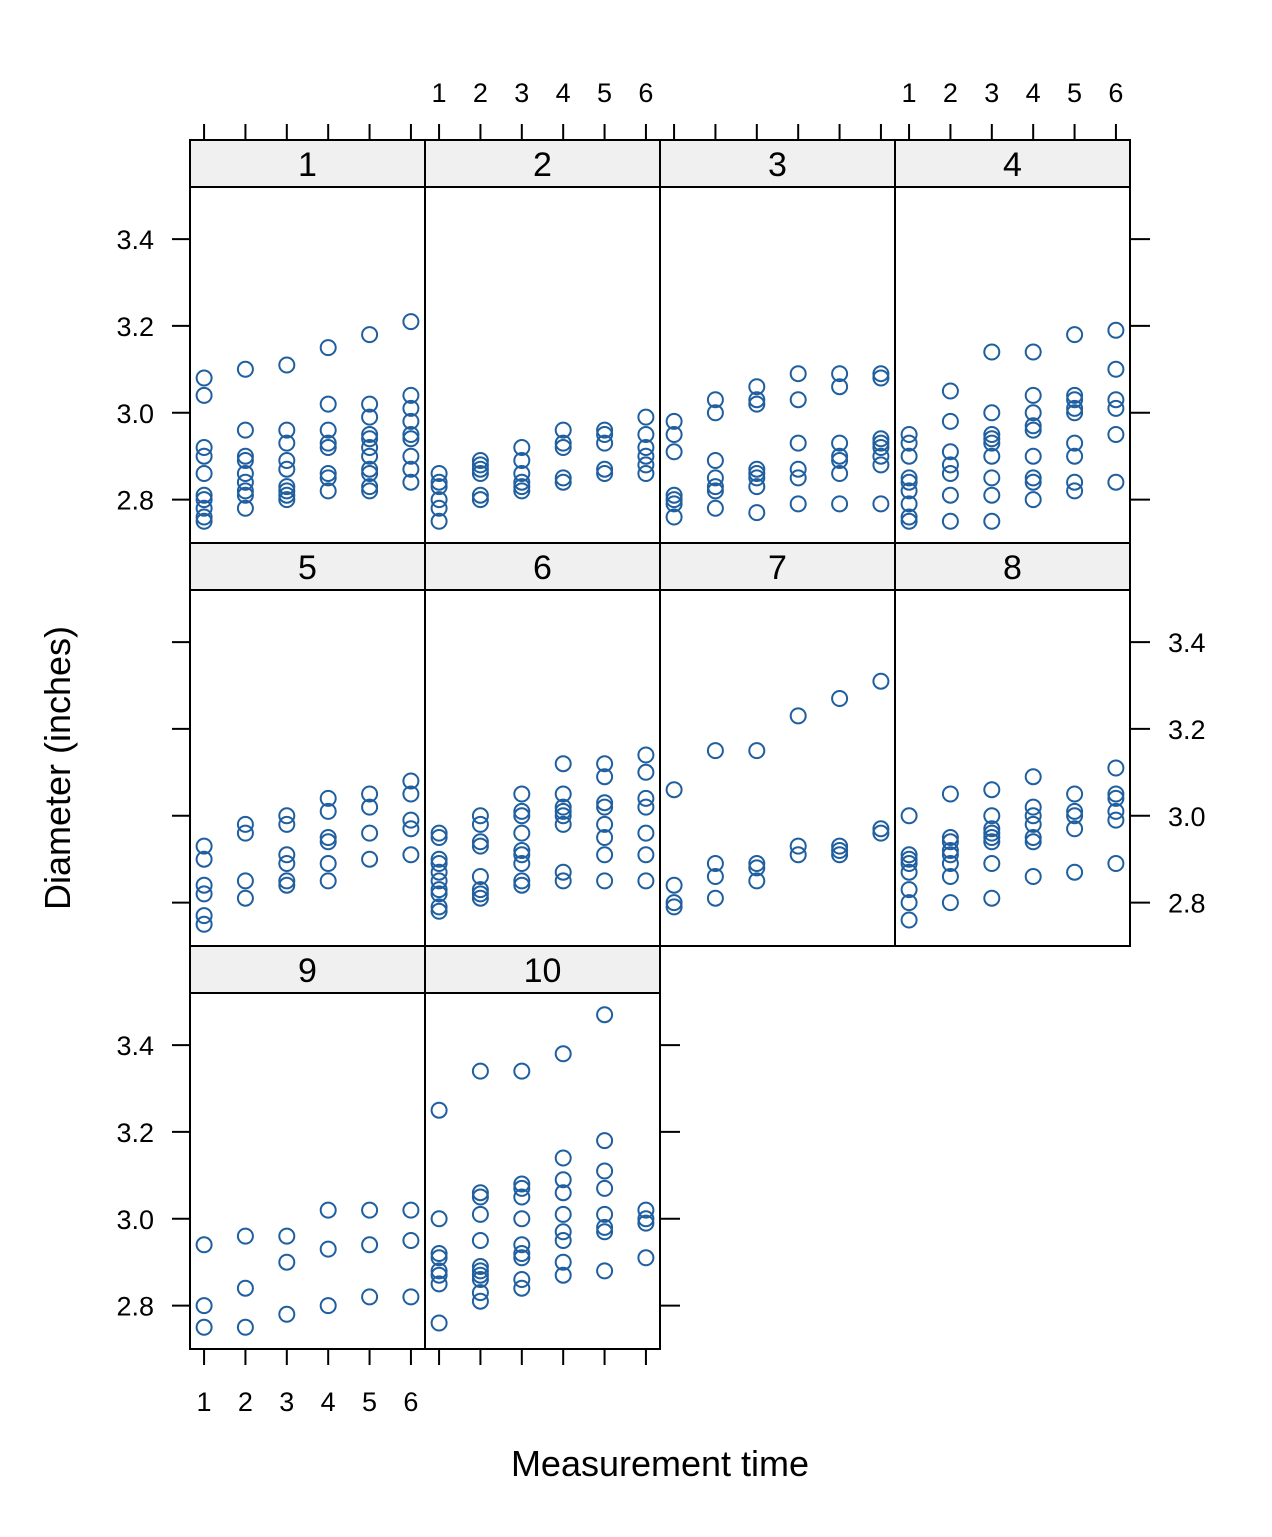 The height and width of the screenshot is (1537, 1272). What do you see at coordinates (542, 568) in the screenshot?
I see `strip-label: 6` at bounding box center [542, 568].